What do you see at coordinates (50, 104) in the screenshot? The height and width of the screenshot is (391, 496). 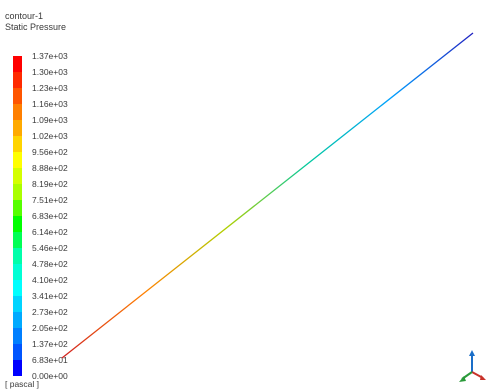 I see `colorbar-tick-label: 1.16e+03` at bounding box center [50, 104].